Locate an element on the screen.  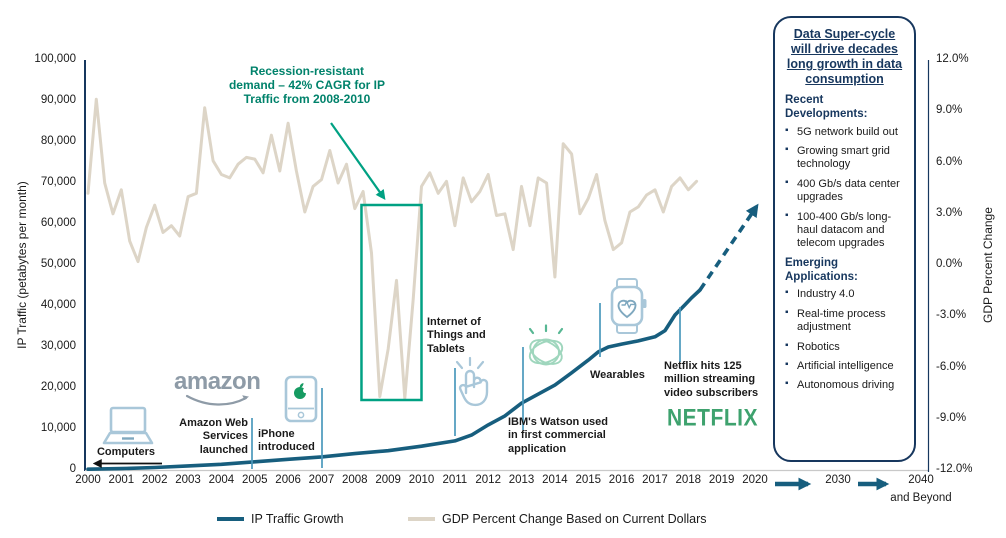
legend-label: IP Traffic Growth is located at coordinates (297, 519).